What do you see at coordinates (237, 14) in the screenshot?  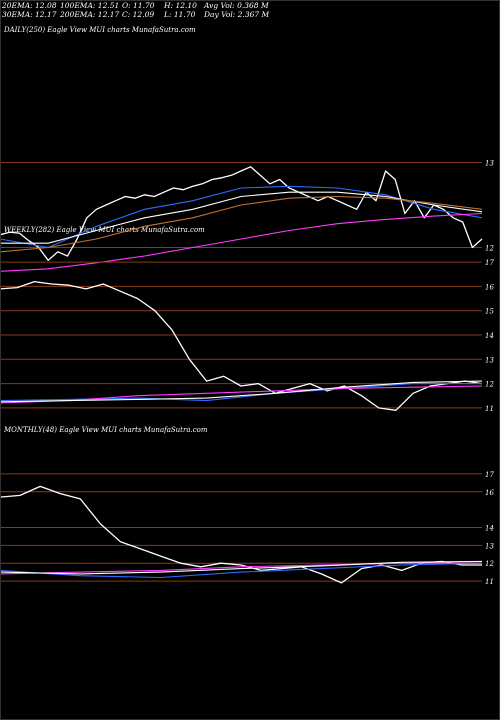 I see `stat-day-vol: Day Vol: 2.367 M` at bounding box center [237, 14].